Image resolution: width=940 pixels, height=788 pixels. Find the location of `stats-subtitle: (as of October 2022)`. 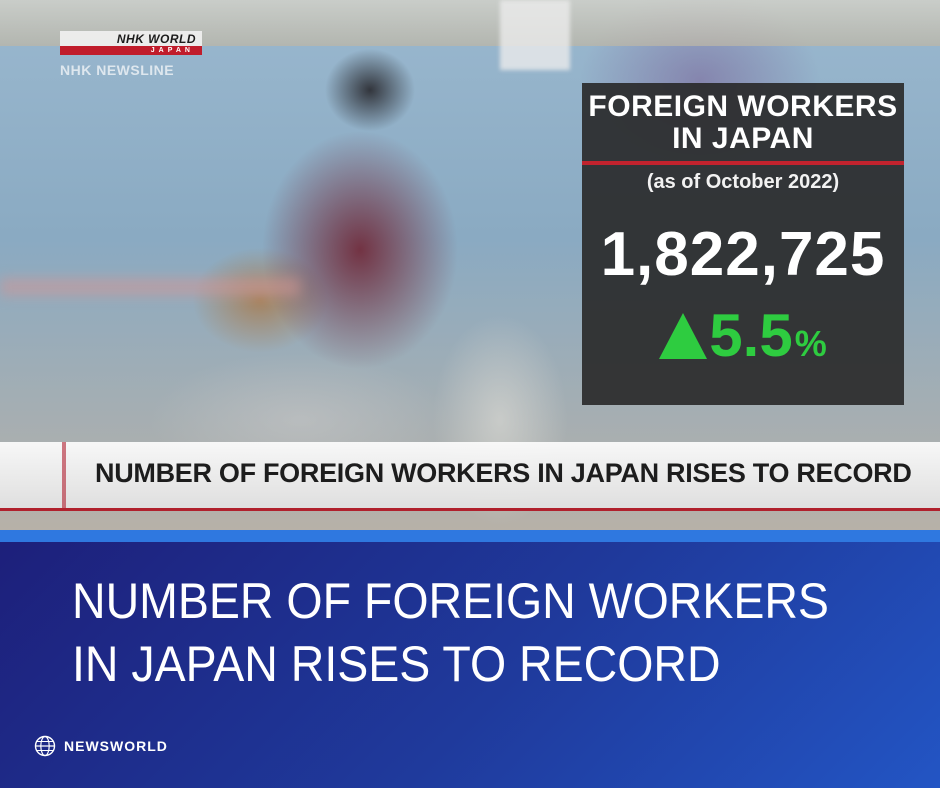

stats-subtitle: (as of October 2022) is located at coordinates (743, 182).